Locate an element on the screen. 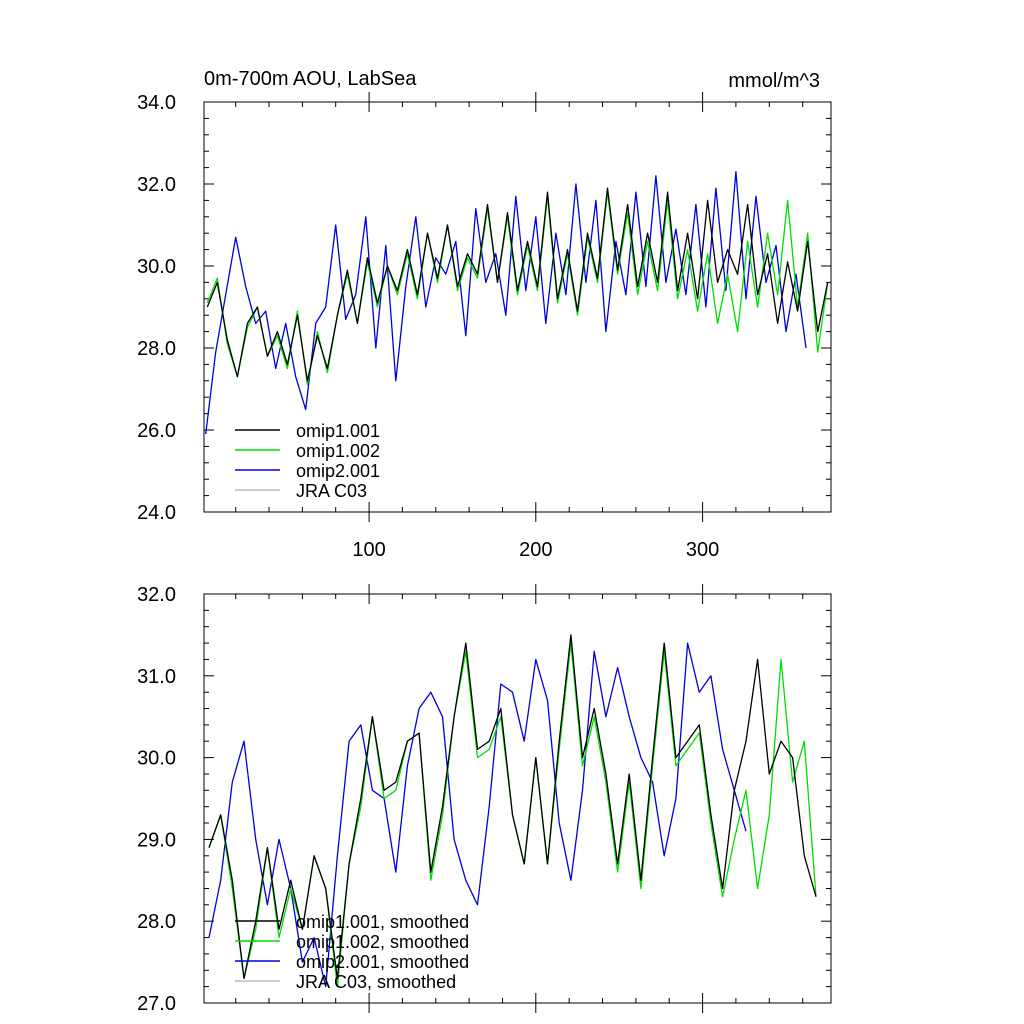 The height and width of the screenshot is (1024, 1024). top-y-tick-label: 30.0 is located at coordinates (156, 267).